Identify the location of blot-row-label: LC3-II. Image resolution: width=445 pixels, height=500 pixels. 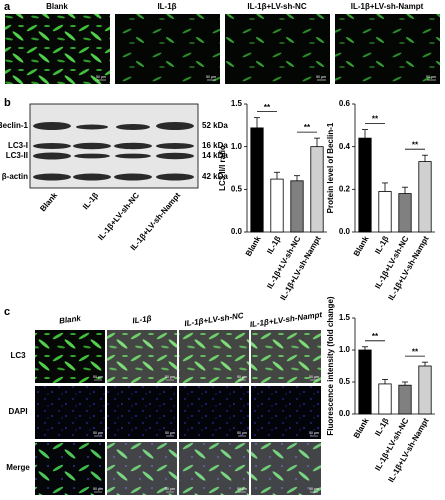
(17, 155).